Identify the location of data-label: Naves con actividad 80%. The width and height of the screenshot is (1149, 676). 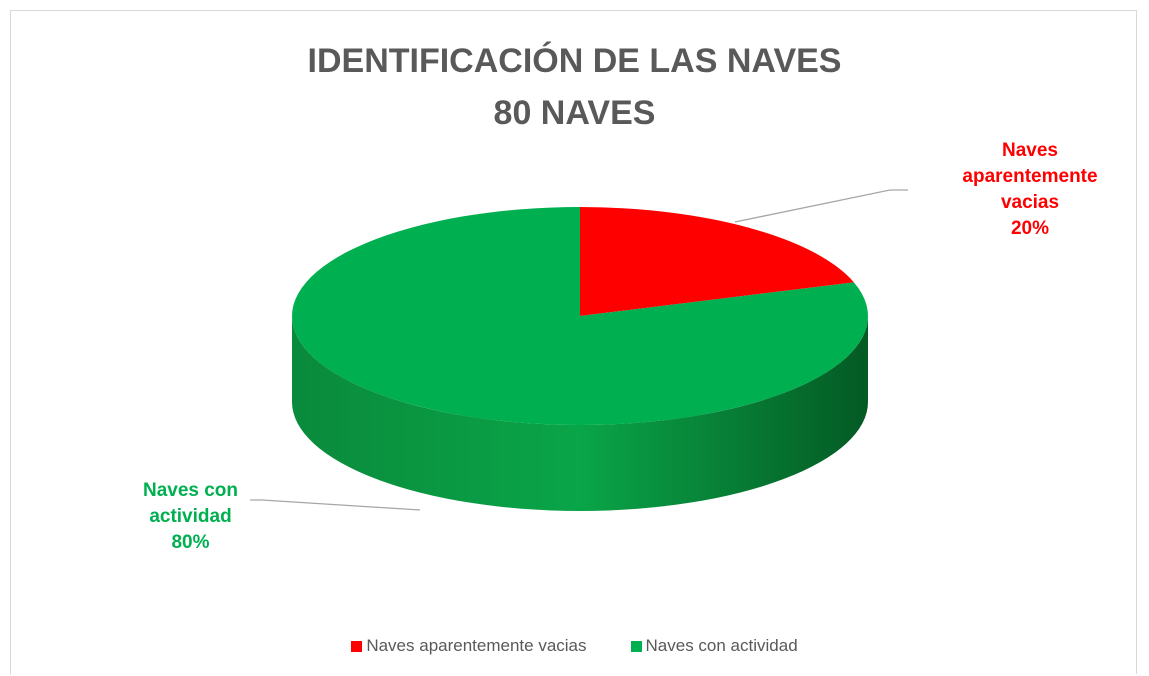
(190, 517).